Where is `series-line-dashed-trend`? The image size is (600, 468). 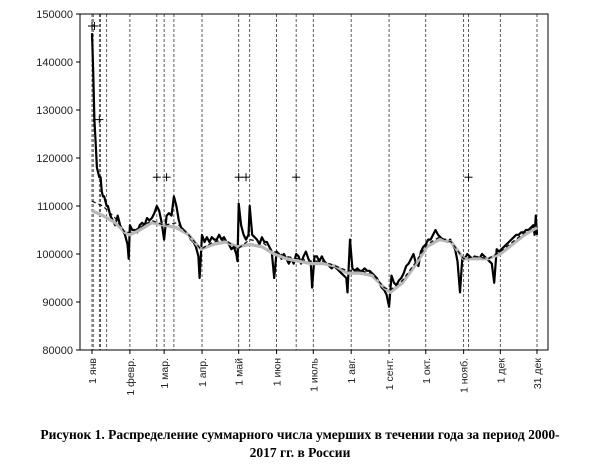
series-line-dashed-trend is located at coordinates (314, 245).